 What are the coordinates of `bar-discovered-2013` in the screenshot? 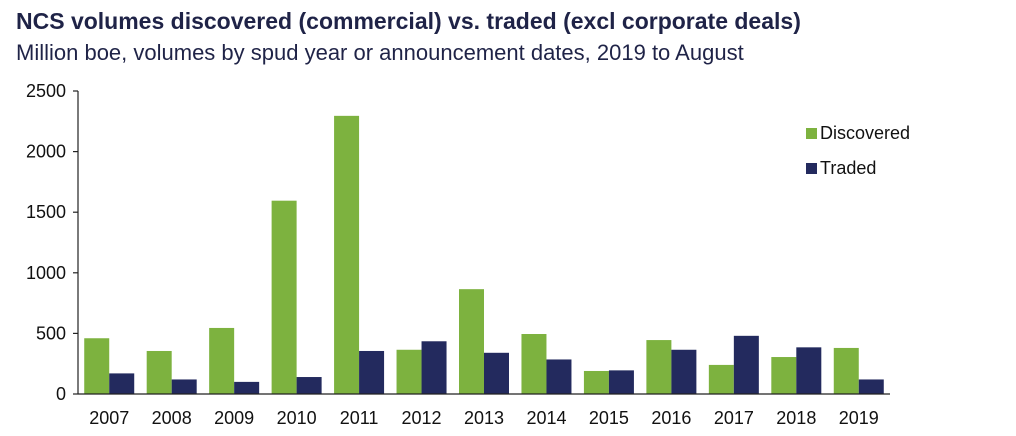 It's located at (471, 341).